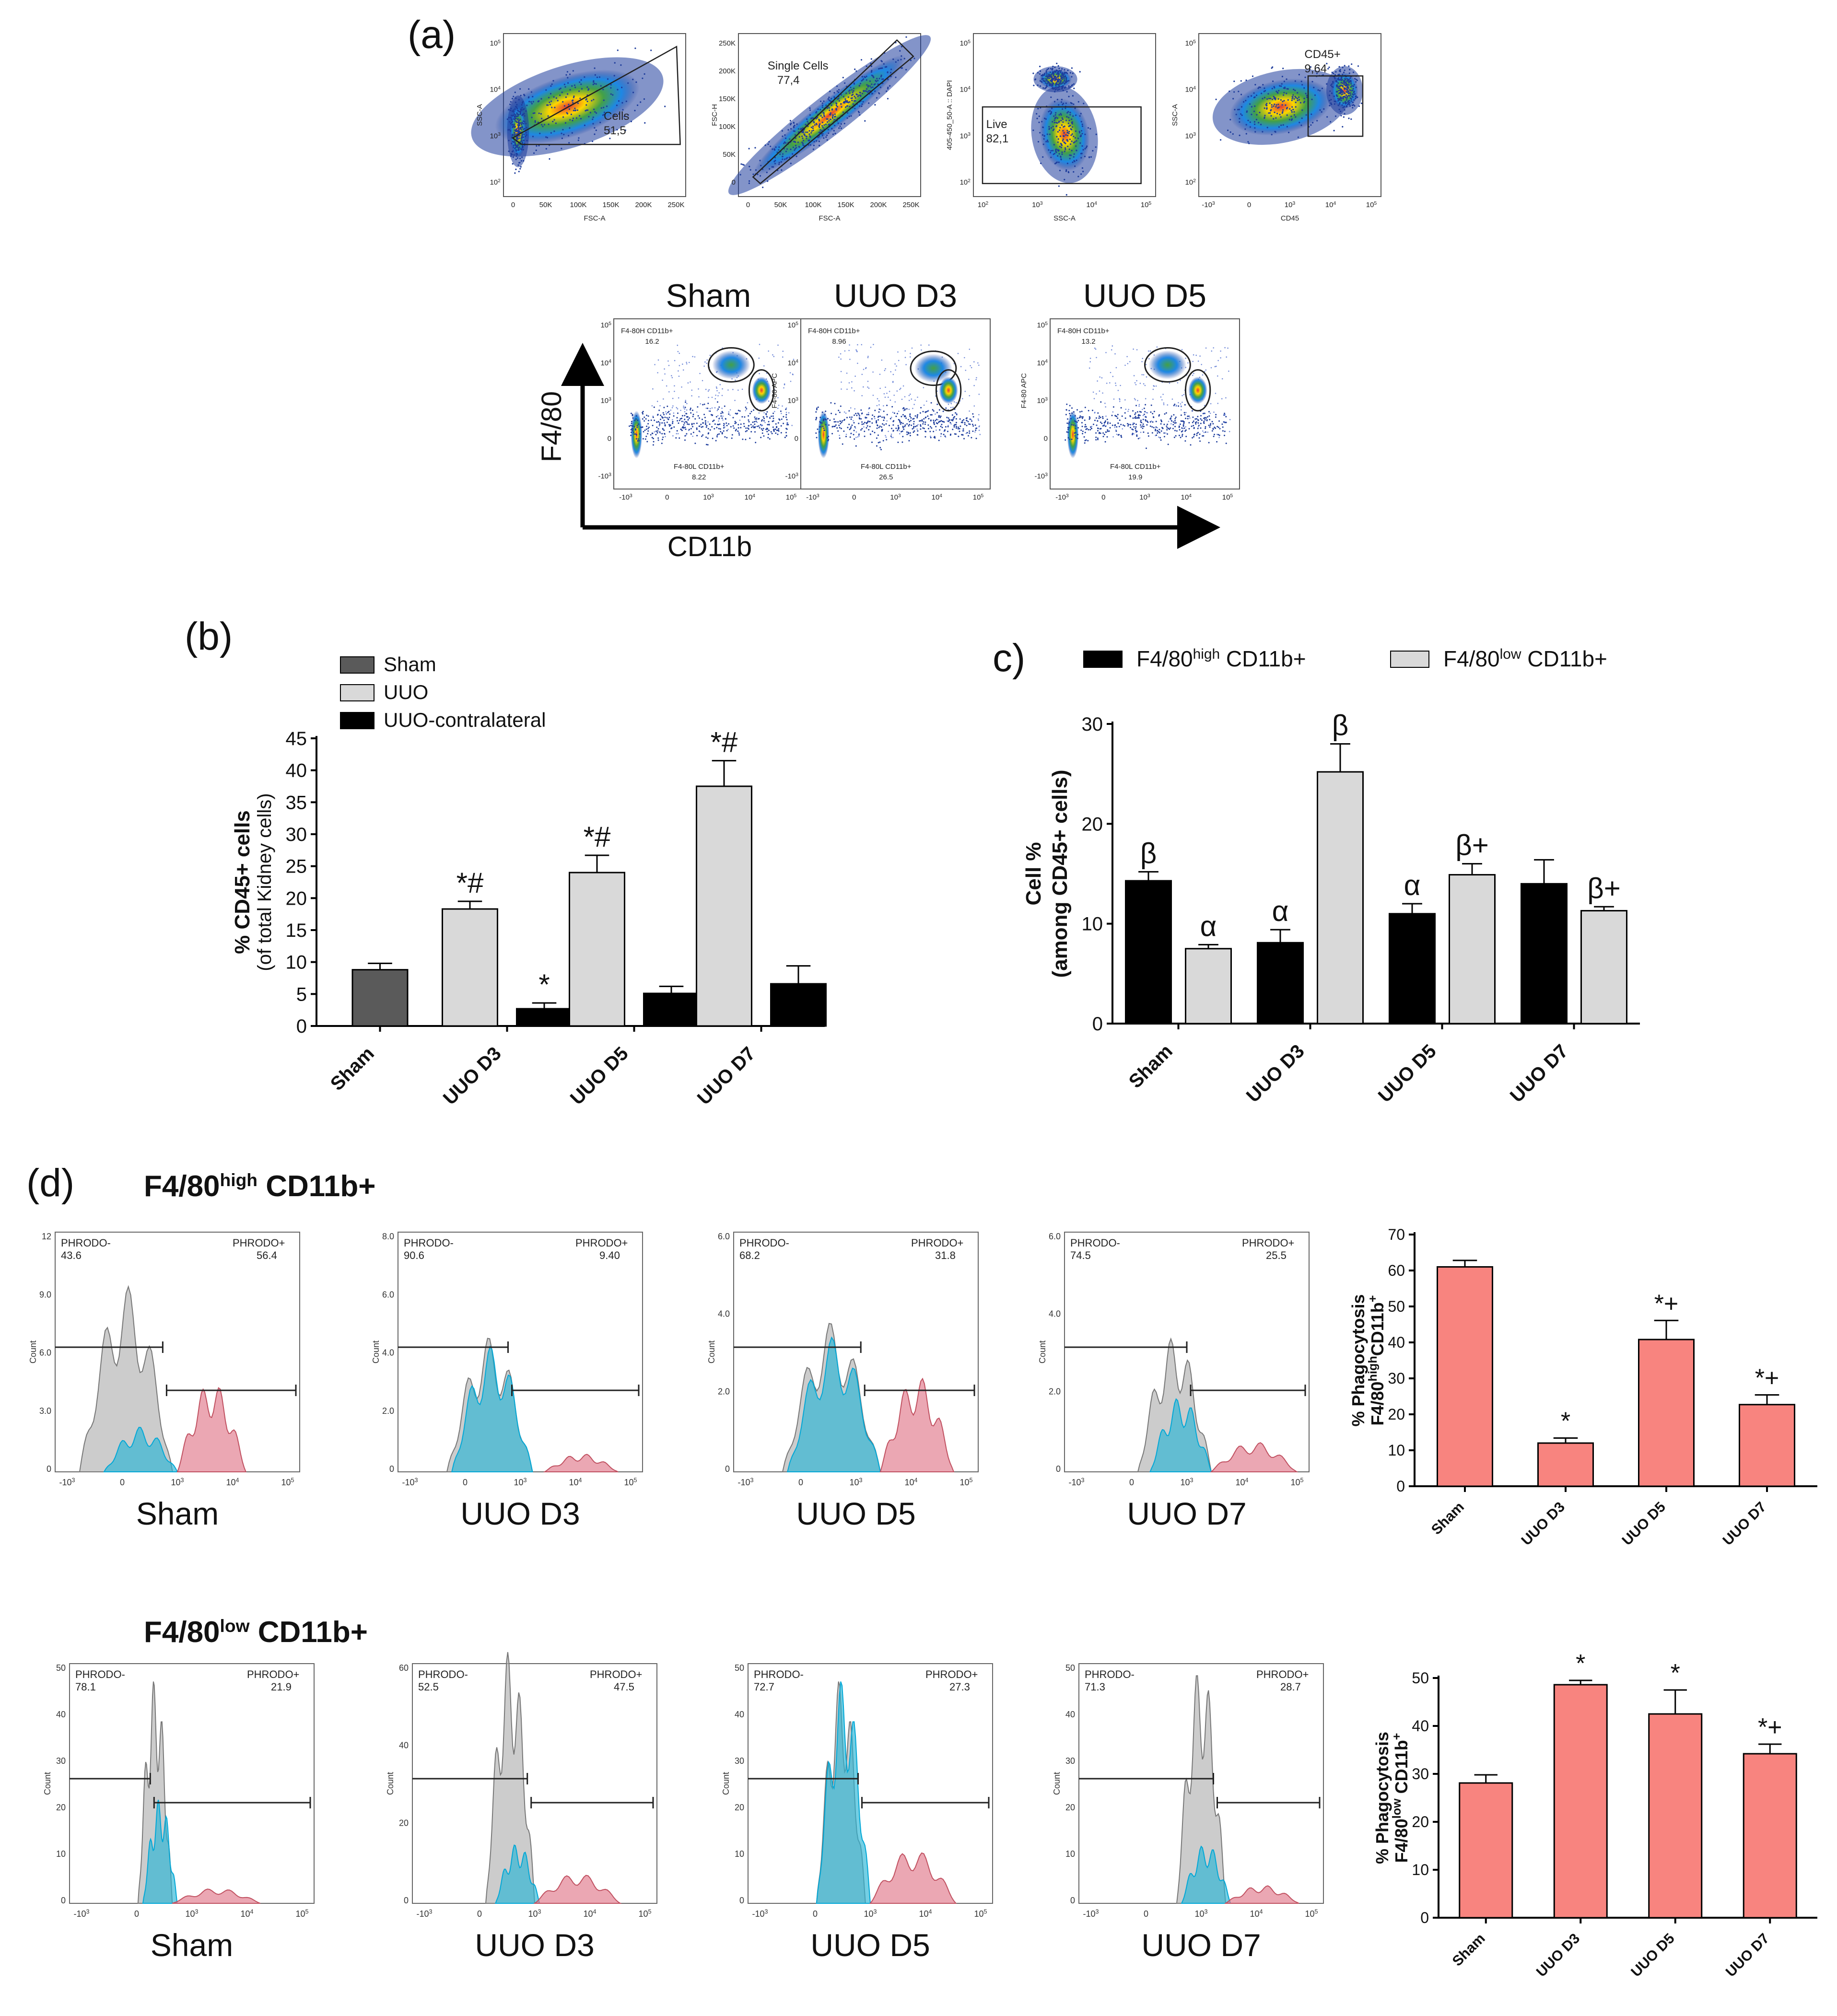 Image resolution: width=1837 pixels, height=2016 pixels. What do you see at coordinates (624, 1687) in the screenshot?
I see `pos-gate-value: 47.5` at bounding box center [624, 1687].